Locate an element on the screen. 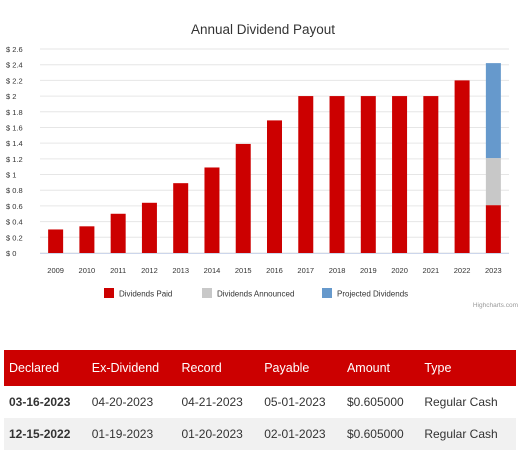 The height and width of the screenshot is (454, 526). cell-declared: 12-15-2022 is located at coordinates (45, 434).